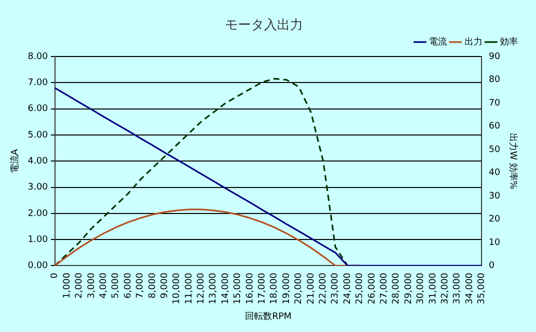 This screenshot has width=536, height=332. I want to click on x-tick-label: 13,000, so click(213, 288).